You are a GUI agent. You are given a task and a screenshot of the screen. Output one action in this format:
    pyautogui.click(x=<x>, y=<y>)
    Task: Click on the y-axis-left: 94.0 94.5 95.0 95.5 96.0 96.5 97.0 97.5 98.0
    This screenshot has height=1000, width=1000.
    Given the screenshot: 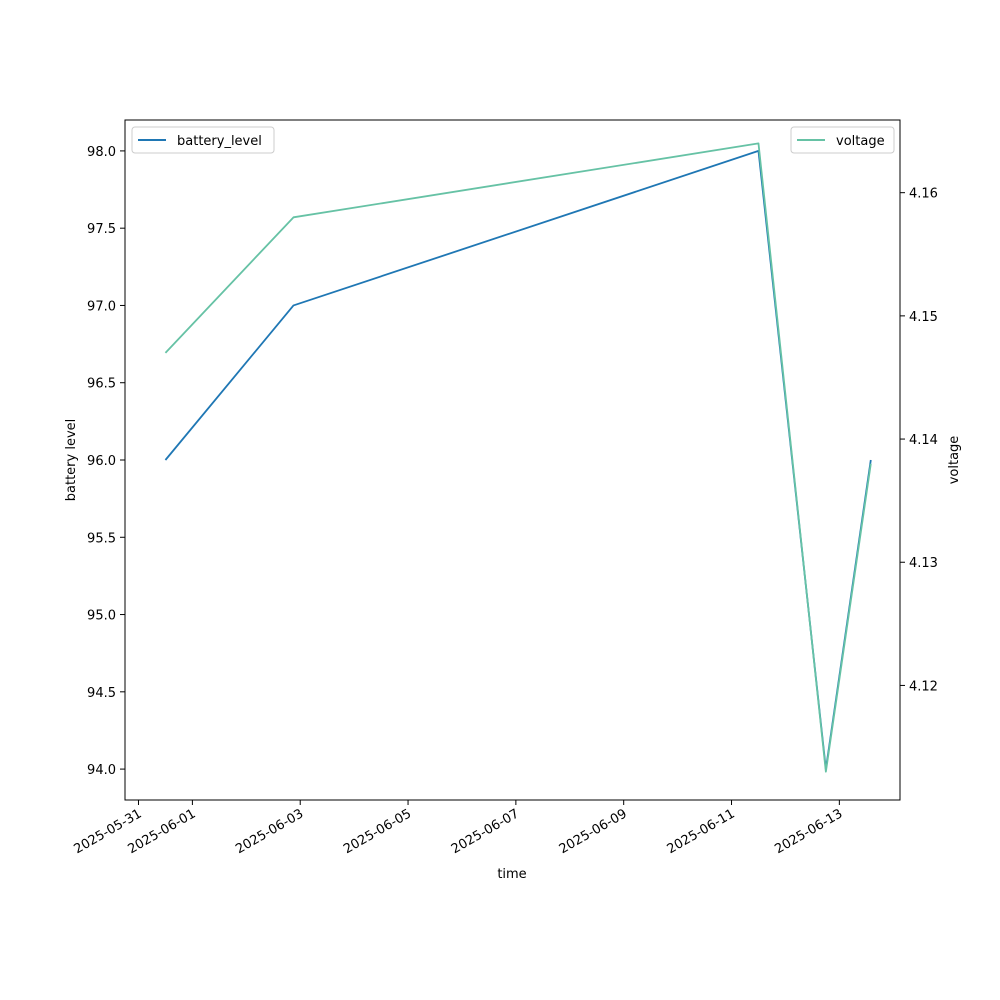 What is the action you would take?
    pyautogui.click(x=106, y=461)
    